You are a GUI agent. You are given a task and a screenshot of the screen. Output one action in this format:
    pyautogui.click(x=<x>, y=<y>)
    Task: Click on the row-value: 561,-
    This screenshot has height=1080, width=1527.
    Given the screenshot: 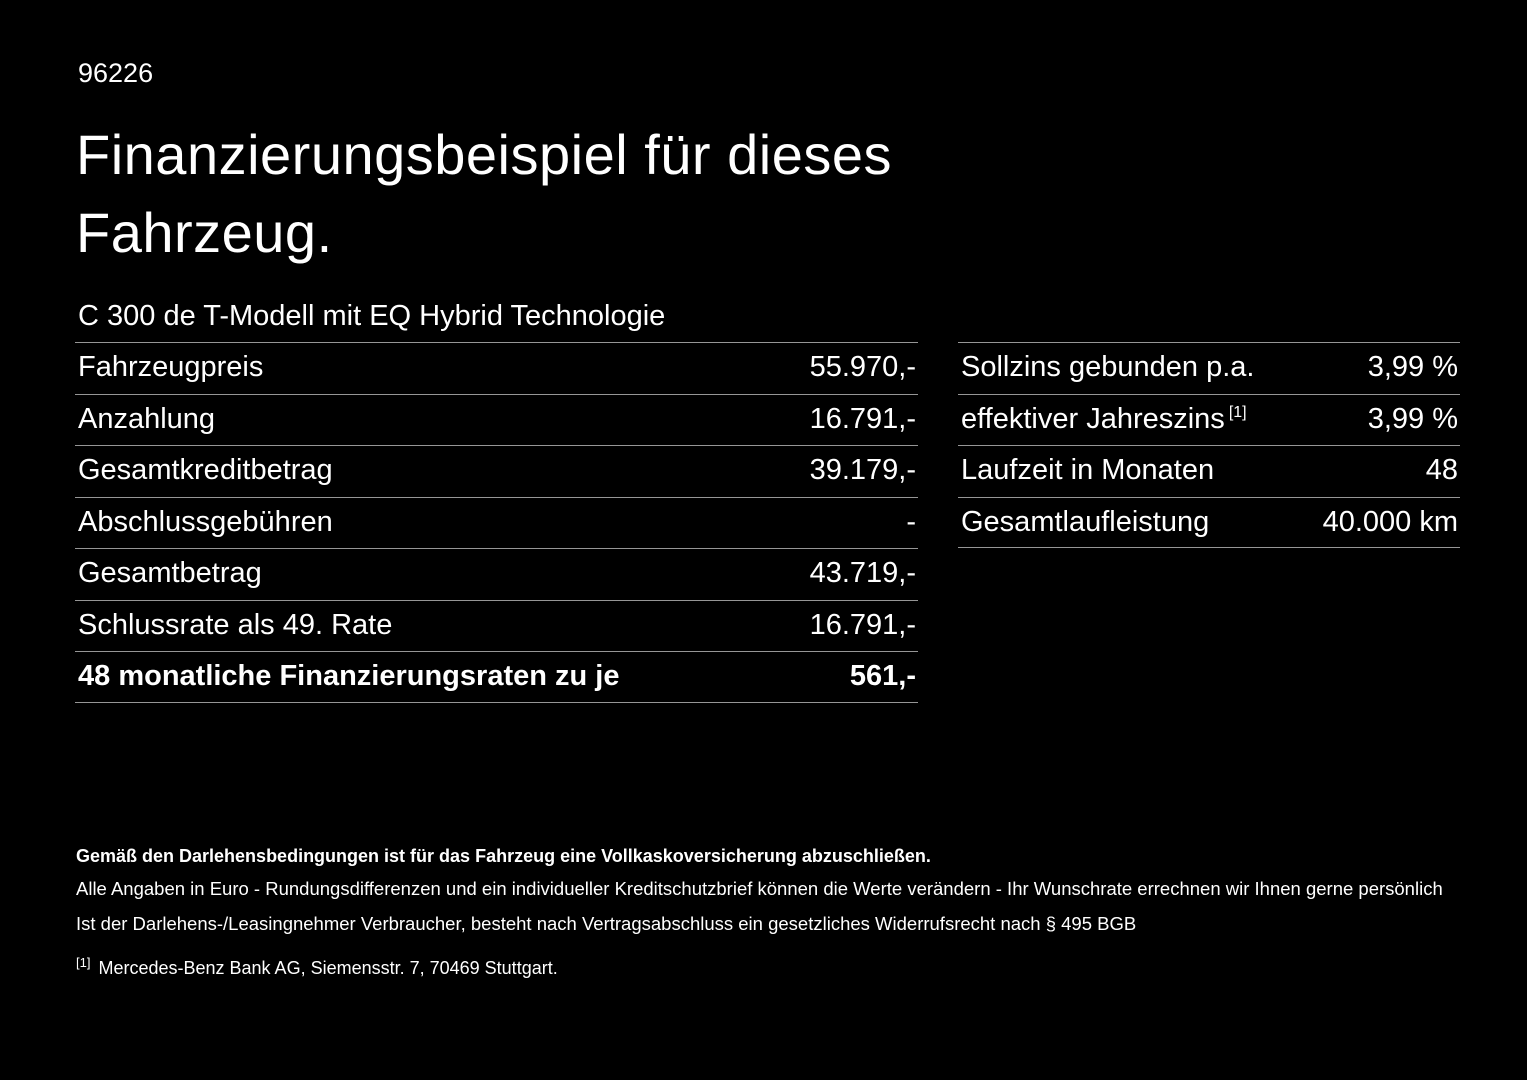 What is the action you would take?
    pyautogui.click(x=882, y=676)
    